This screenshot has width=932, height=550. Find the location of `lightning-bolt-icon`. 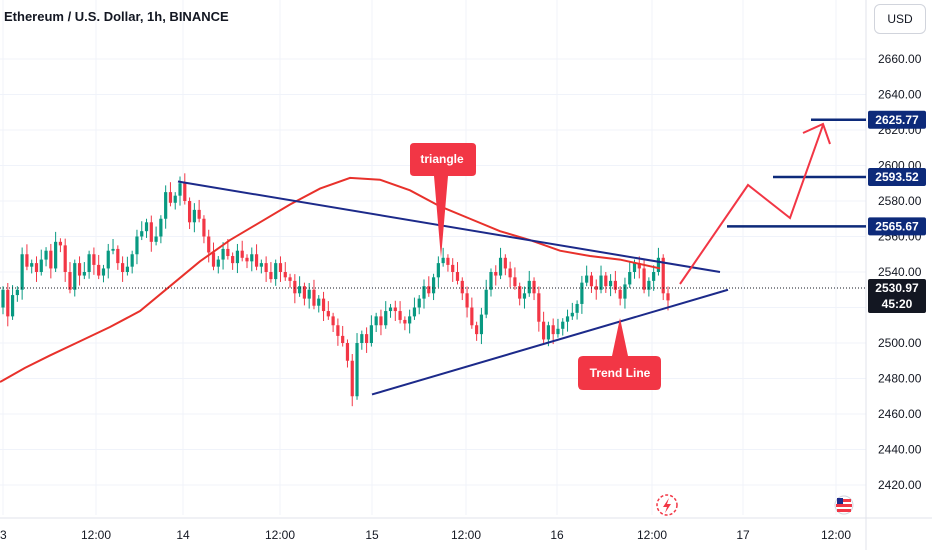

lightning-bolt-icon is located at coordinates (667, 505).